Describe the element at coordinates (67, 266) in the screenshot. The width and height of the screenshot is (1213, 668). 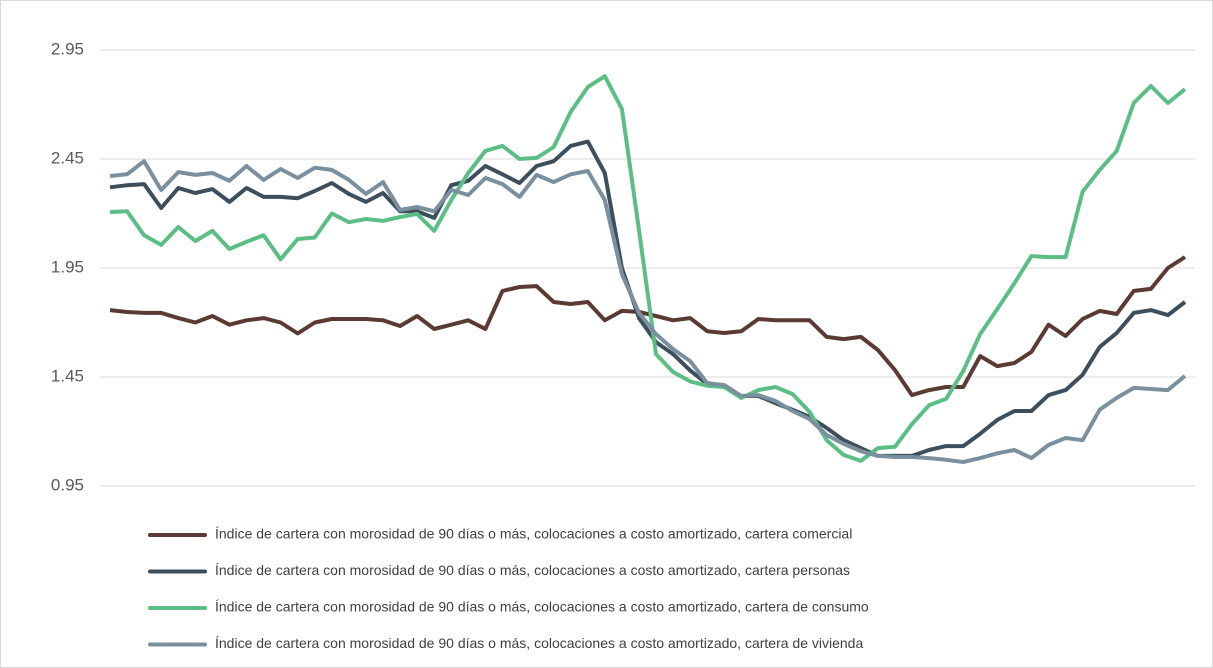
I see `y-tick-label: 1.95` at that location.